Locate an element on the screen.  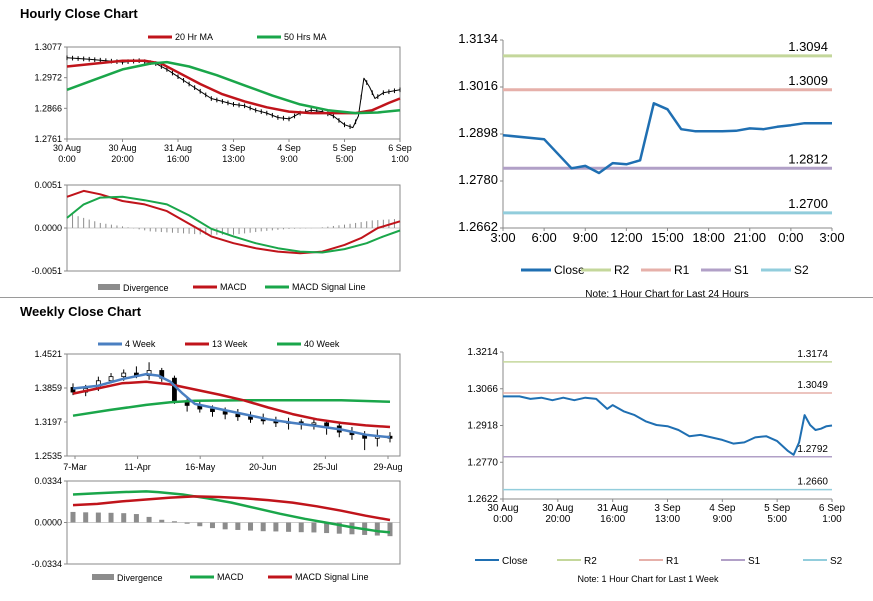
weekly-levels-legend-s2-label: S2 is located at coordinates (836, 561).